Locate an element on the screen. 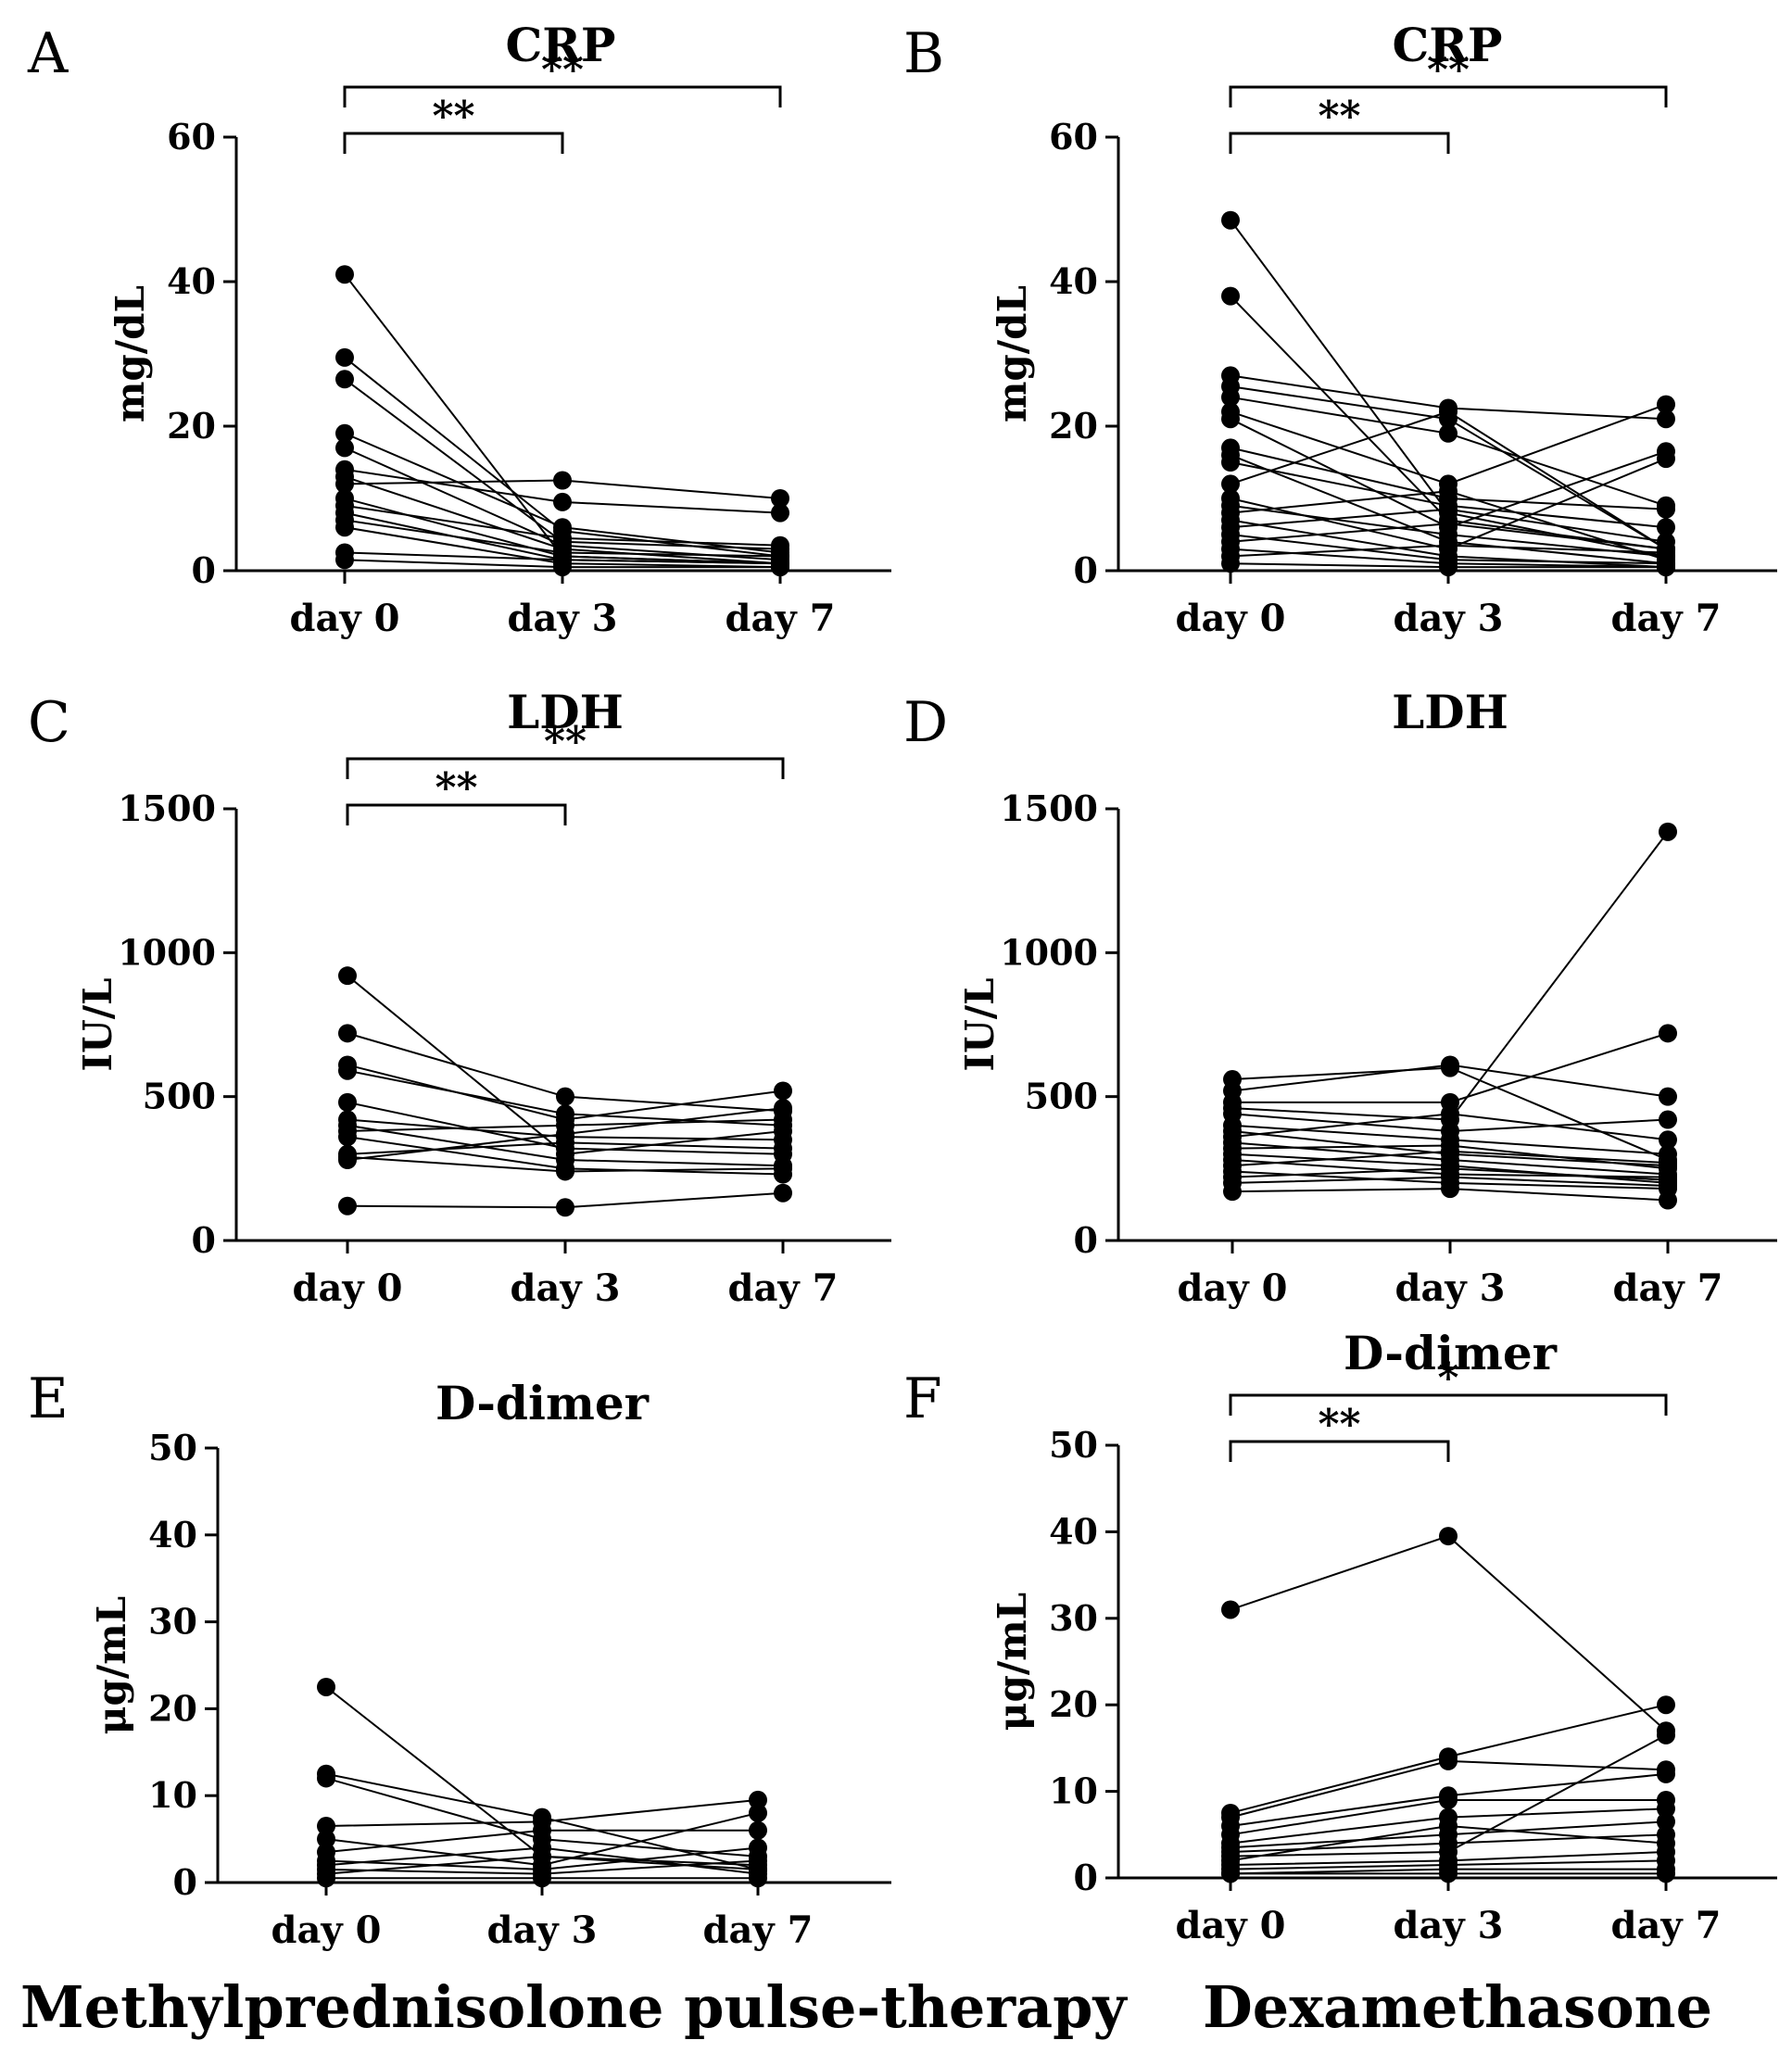 The height and width of the screenshot is (2053, 1792). panel-b-y-tick-label: 40 is located at coordinates (1073, 281).